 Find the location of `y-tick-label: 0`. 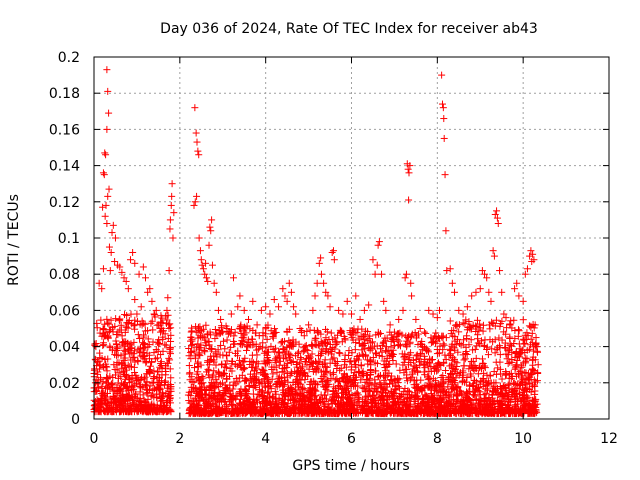

y-tick-label: 0 is located at coordinates (75, 420).